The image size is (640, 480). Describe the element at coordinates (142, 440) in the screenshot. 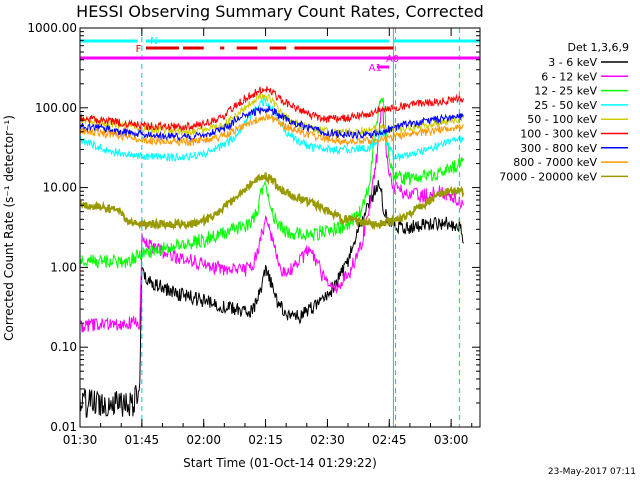

I see `x-tick-label: 01:45` at that location.